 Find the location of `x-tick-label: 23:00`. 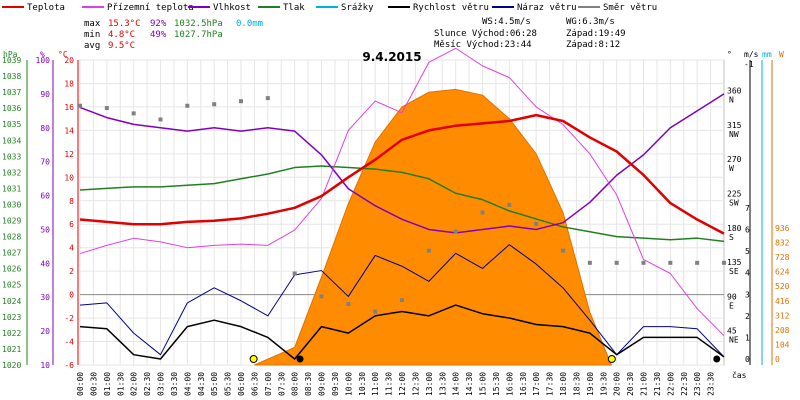

x-tick-label: 23:00 is located at coordinates (697, 384).